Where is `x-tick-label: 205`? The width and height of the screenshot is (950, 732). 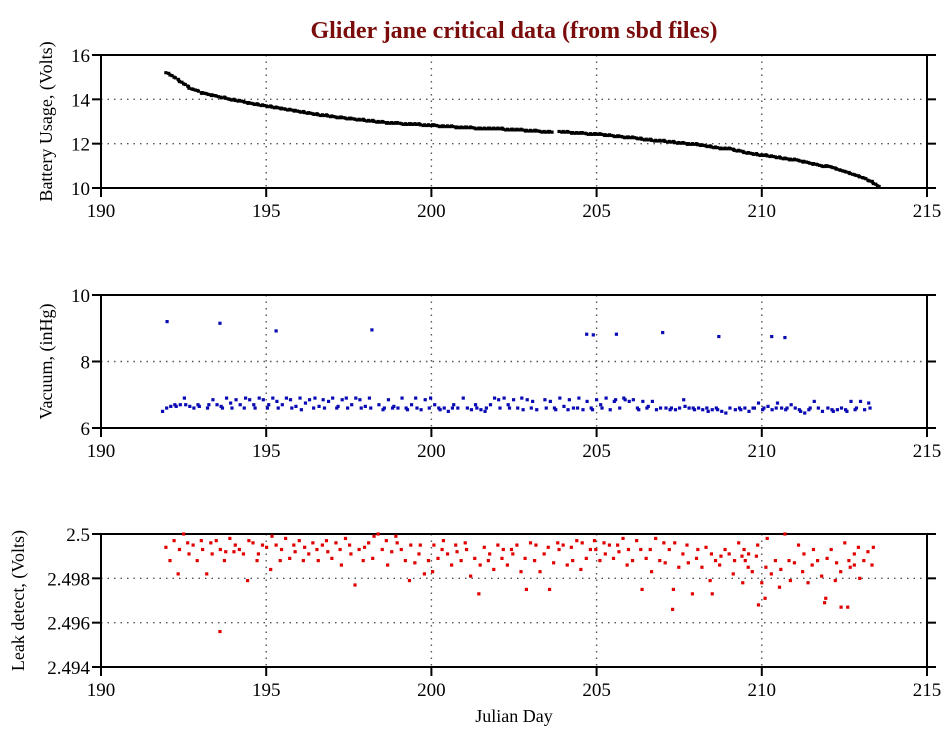 x-tick-label: 205 is located at coordinates (596, 690).